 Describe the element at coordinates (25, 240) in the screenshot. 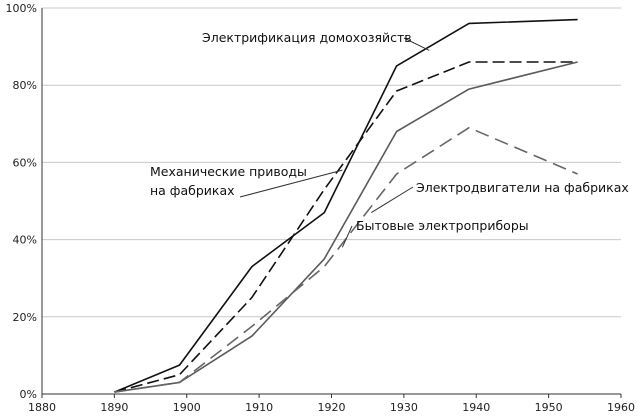

I see `y-tick-label: 40%` at that location.